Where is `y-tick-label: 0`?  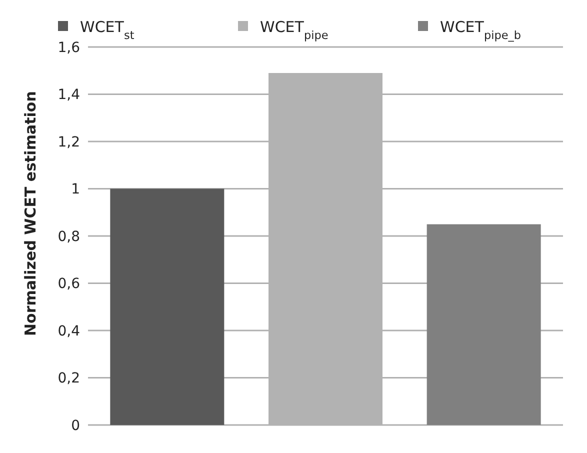 y-tick-label: 0 is located at coordinates (75, 426).